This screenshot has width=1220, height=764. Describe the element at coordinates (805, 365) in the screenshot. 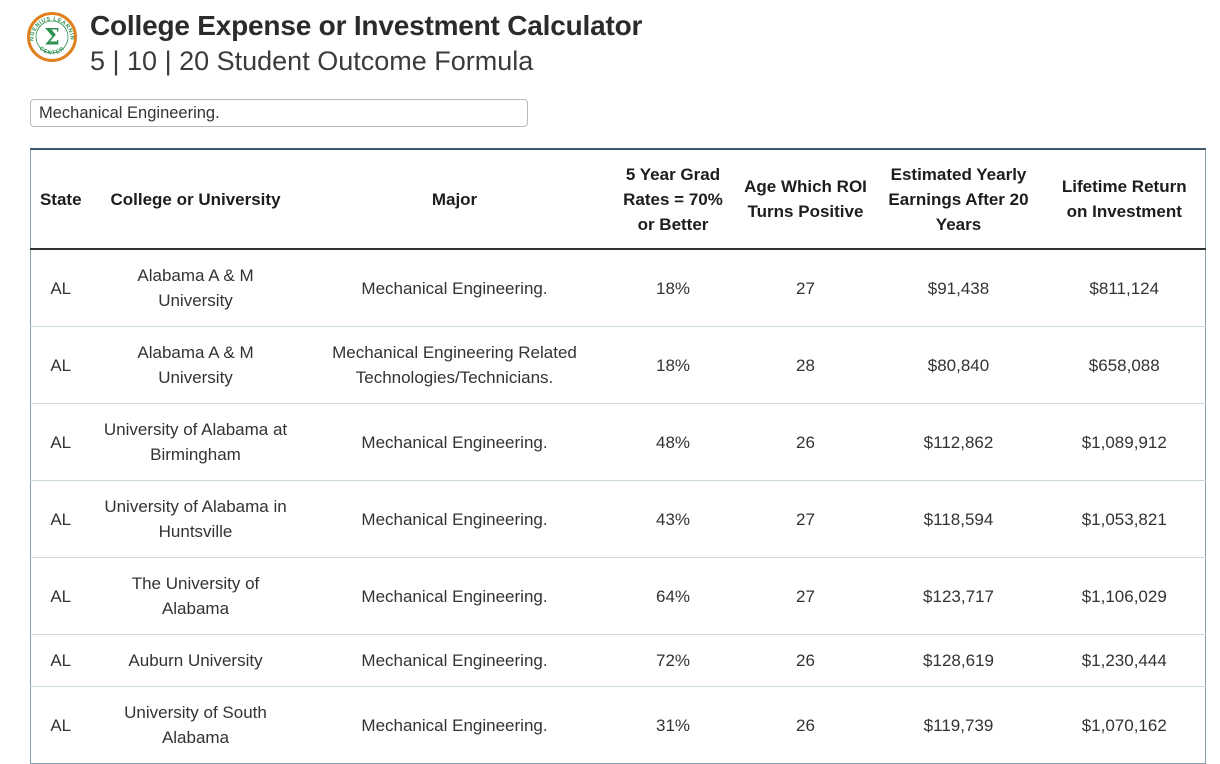

I see `cell-roi-age: 28` at that location.